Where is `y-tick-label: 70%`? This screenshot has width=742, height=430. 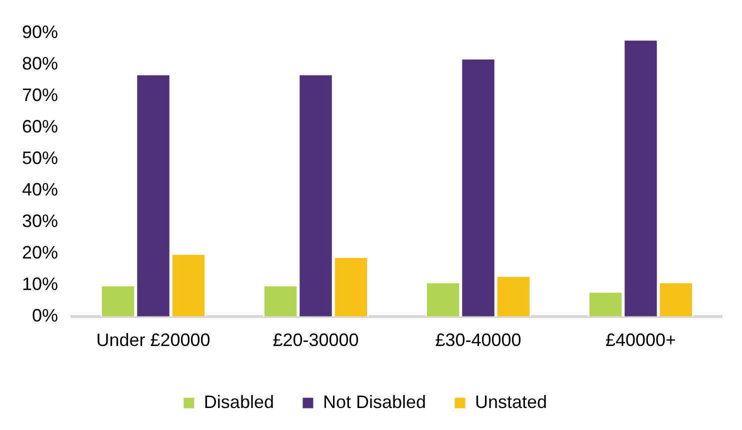 y-tick-label: 70% is located at coordinates (40, 94).